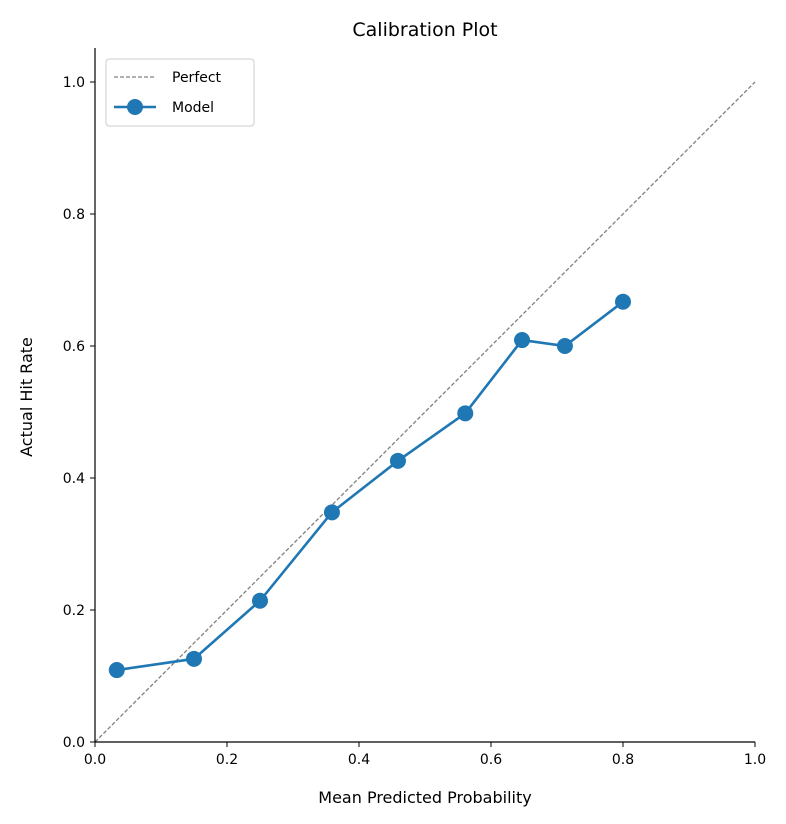 The image size is (786, 824). What do you see at coordinates (227, 760) in the screenshot?
I see `x-tick-label: 0.2` at bounding box center [227, 760].